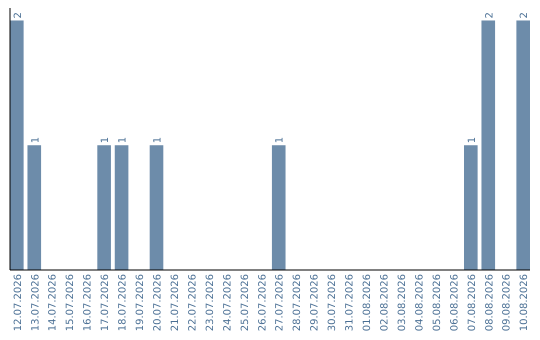 The width and height of the screenshot is (540, 340). I want to click on x-tick-label: 10.08.2026, so click(524, 303).